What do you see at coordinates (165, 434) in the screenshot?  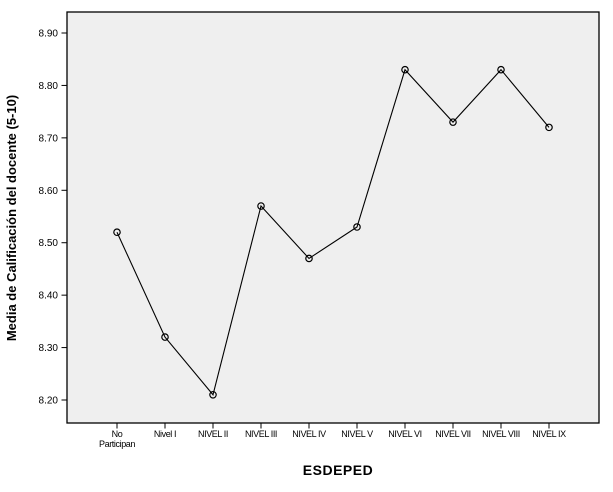 I see `x-tick-label: Nivel I` at bounding box center [165, 434].